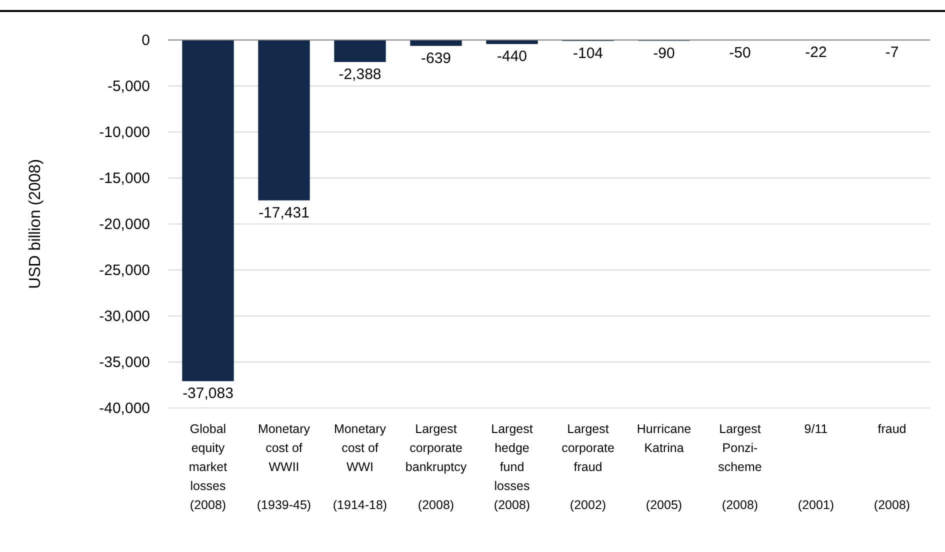  What do you see at coordinates (664, 467) in the screenshot?
I see `category-label: Hurricane Katrina (2005)` at bounding box center [664, 467].